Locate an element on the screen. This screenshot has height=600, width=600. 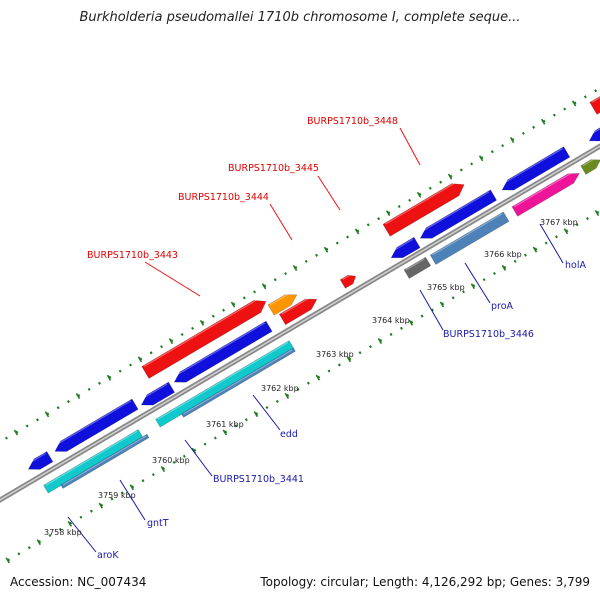
accession-label: Accession: NC_007434 is located at coordinates (78, 582).